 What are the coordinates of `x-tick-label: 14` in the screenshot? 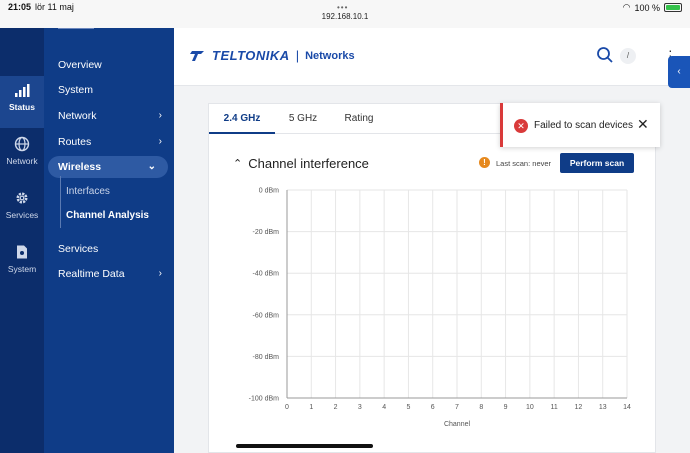 It's located at (627, 407).